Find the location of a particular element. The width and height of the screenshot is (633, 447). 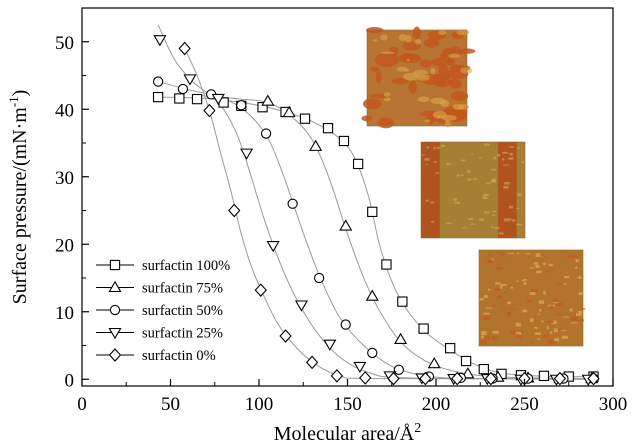

legend-item: surfactin 100% is located at coordinates (163, 266).